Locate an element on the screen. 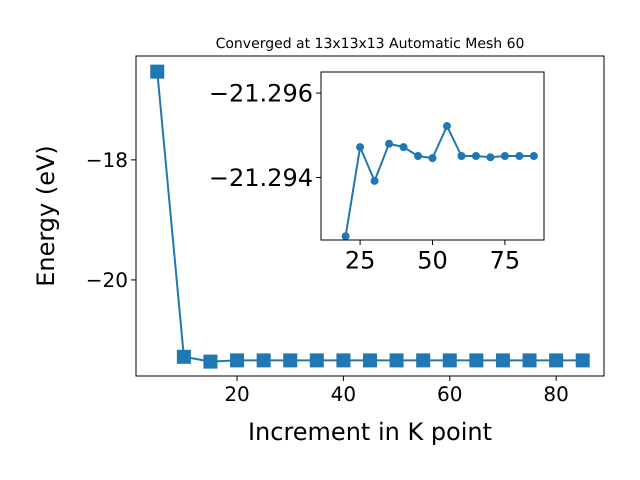 This screenshot has width=640, height=480. x-tick-label: 40 is located at coordinates (343, 394).